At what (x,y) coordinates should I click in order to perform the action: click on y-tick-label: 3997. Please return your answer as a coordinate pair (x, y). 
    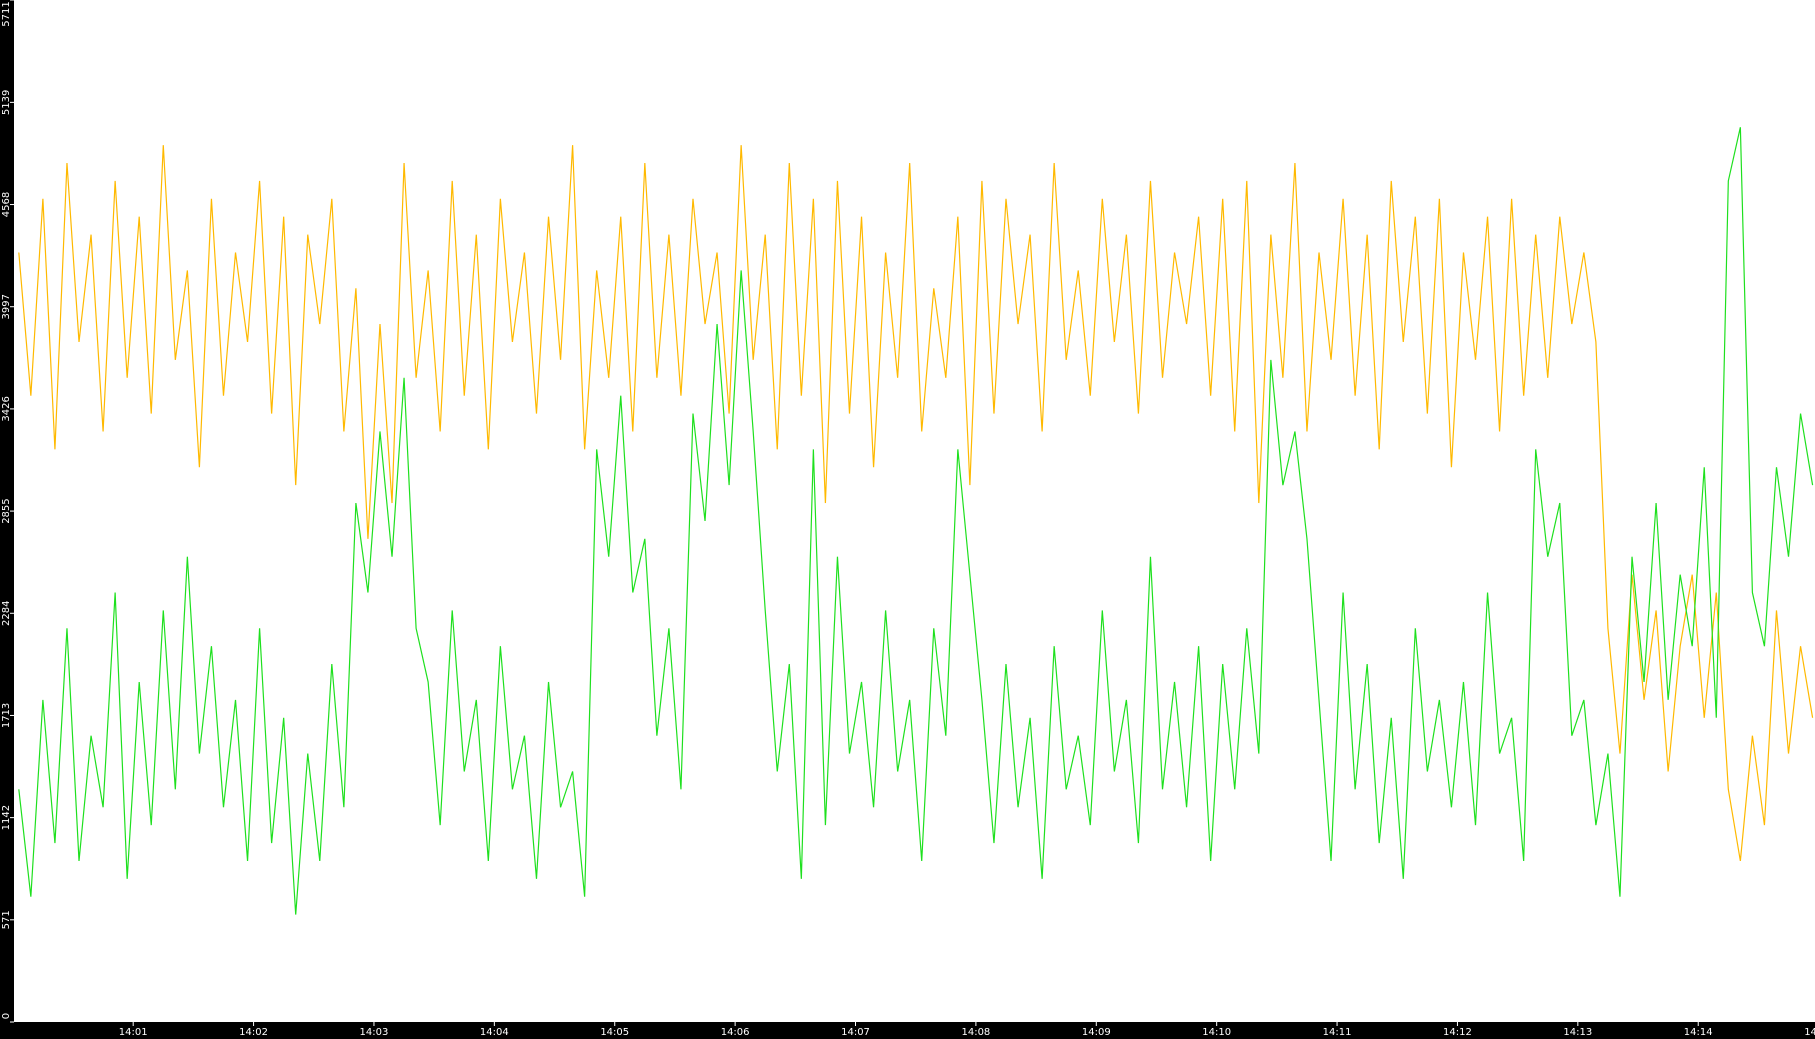
    Looking at the image, I should click on (6, 306).